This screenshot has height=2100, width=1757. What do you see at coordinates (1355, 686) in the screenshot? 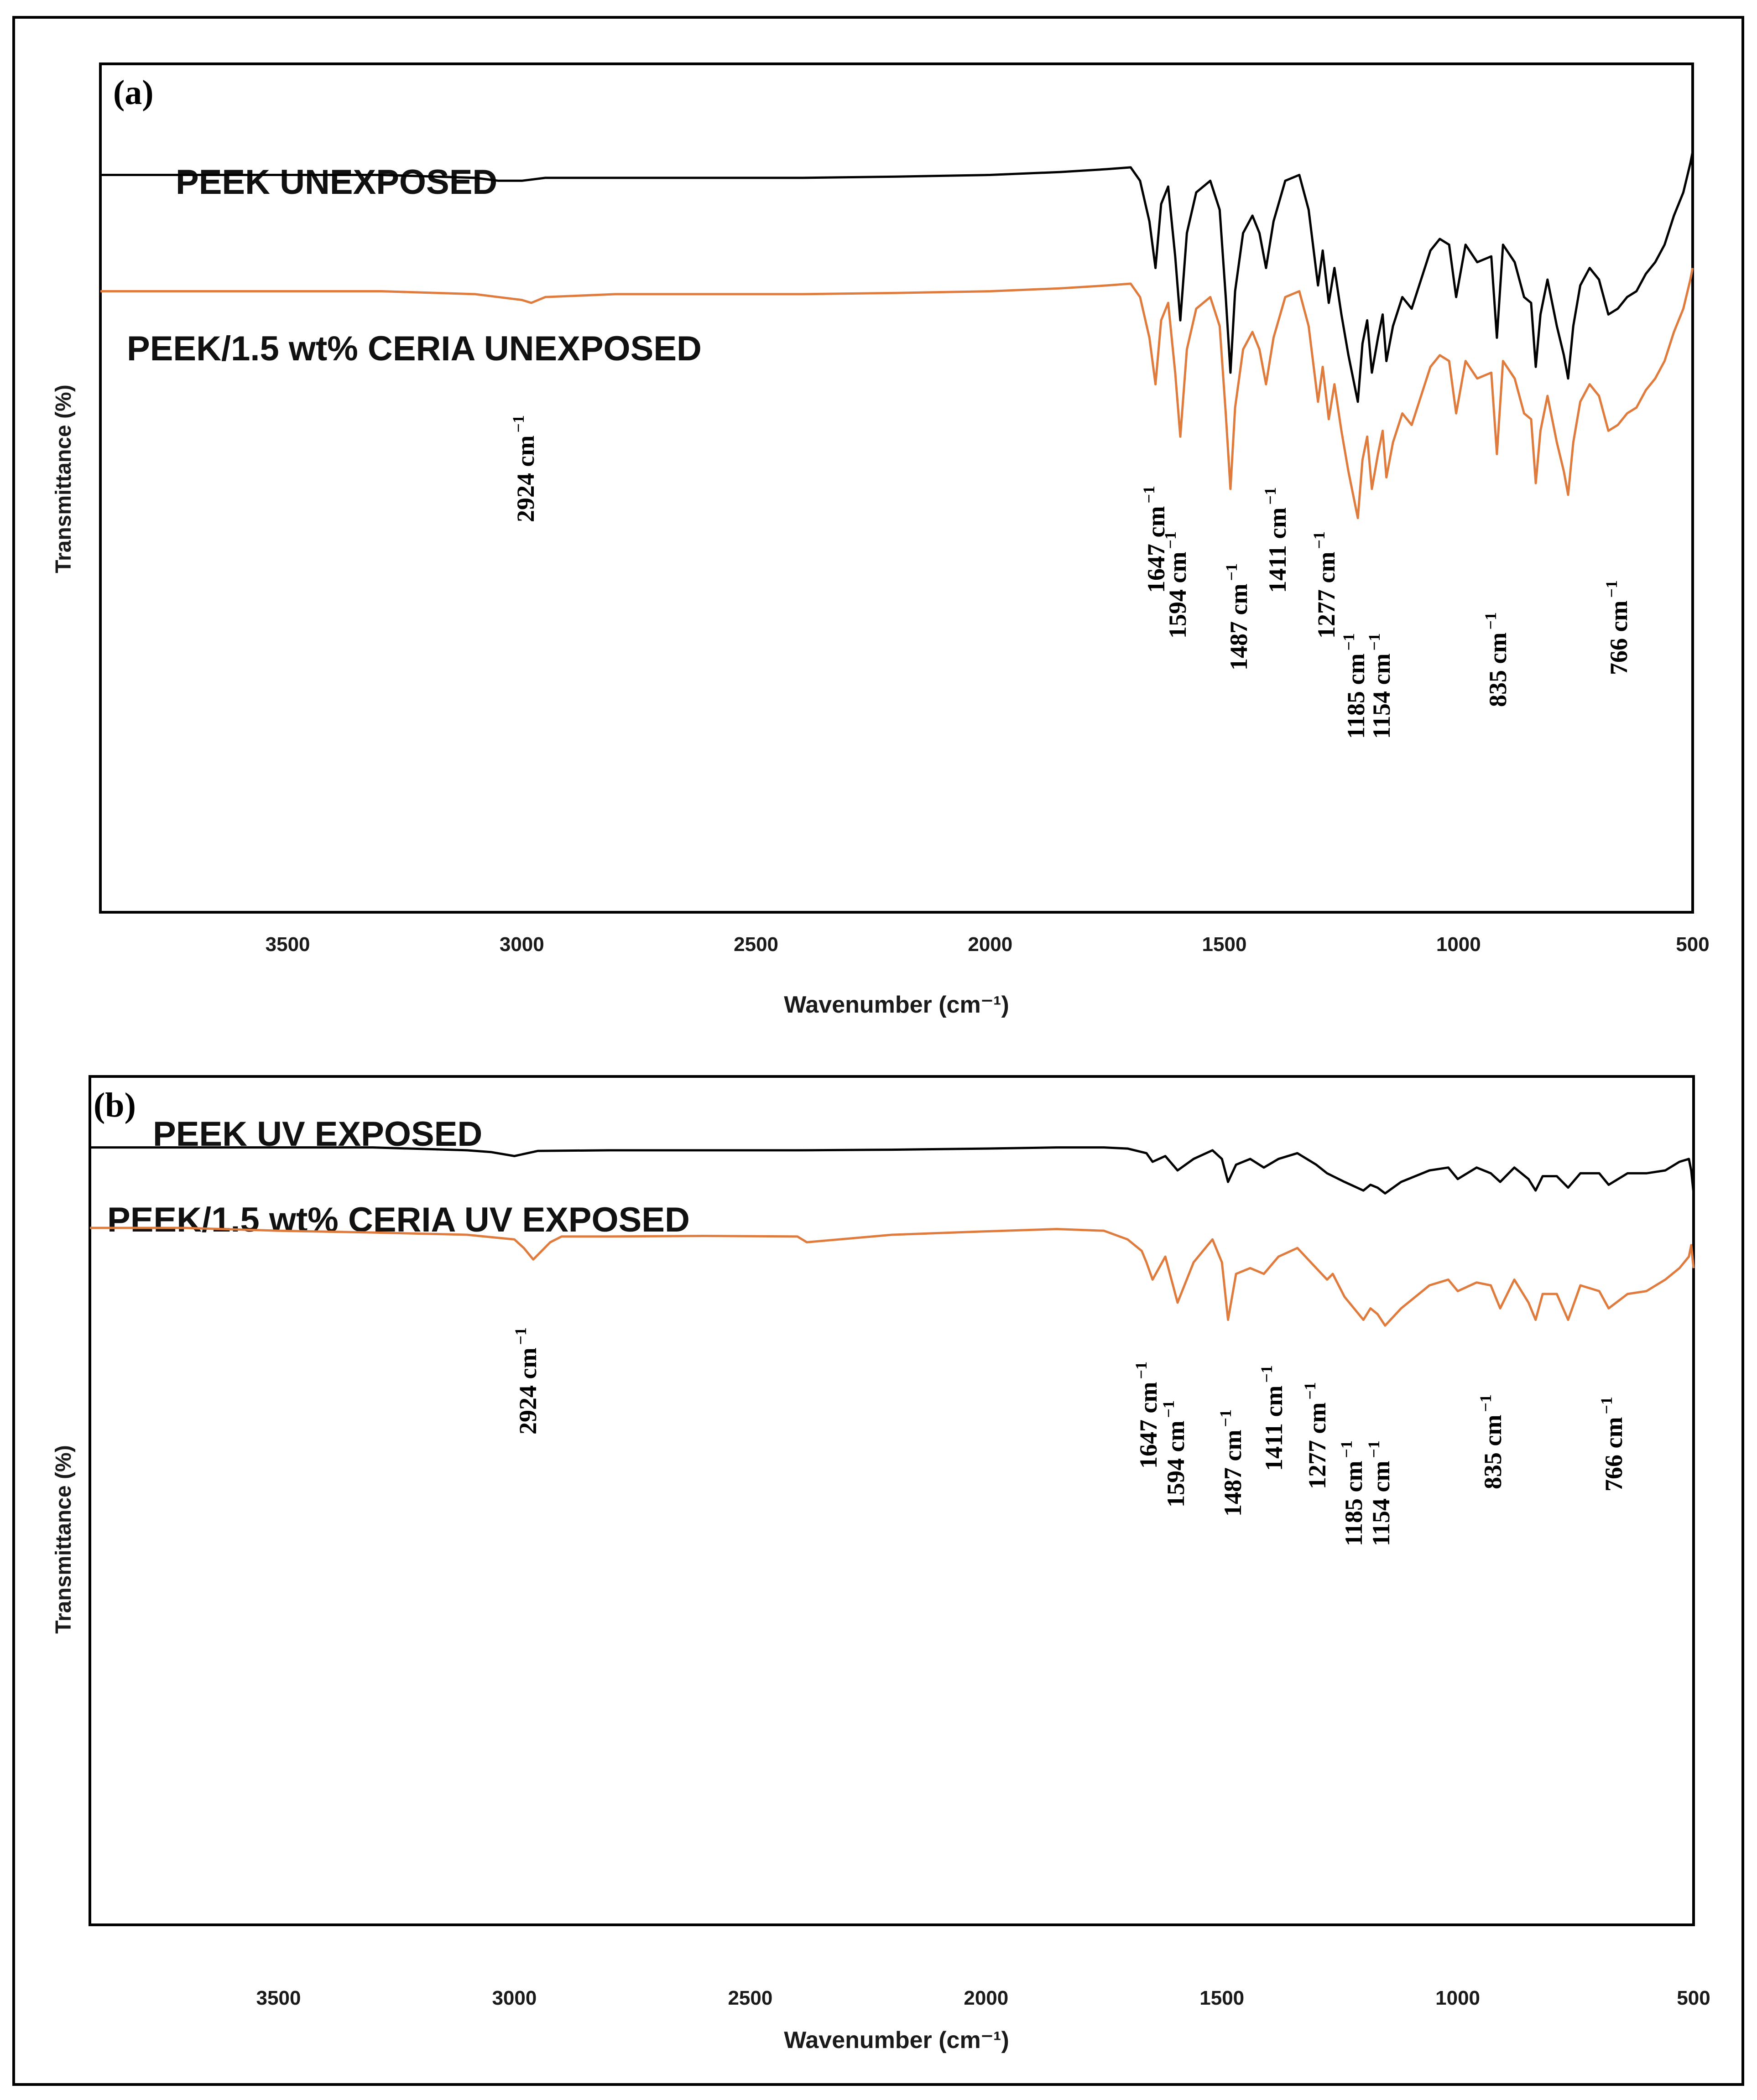
I see `panel-a-peak-label: 1185 cm−1` at bounding box center [1355, 686].